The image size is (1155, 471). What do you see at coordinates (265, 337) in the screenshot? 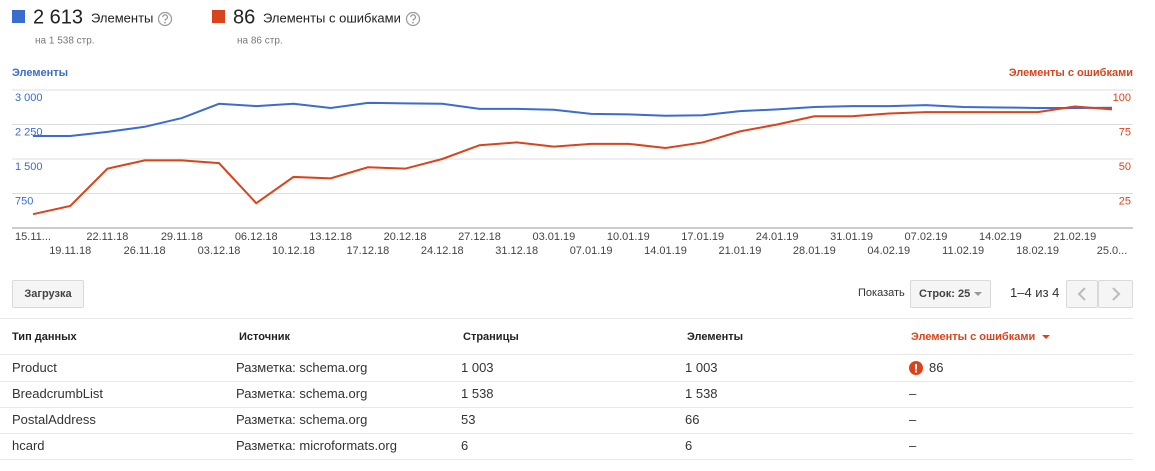
I see `column-header: Источник` at bounding box center [265, 337].